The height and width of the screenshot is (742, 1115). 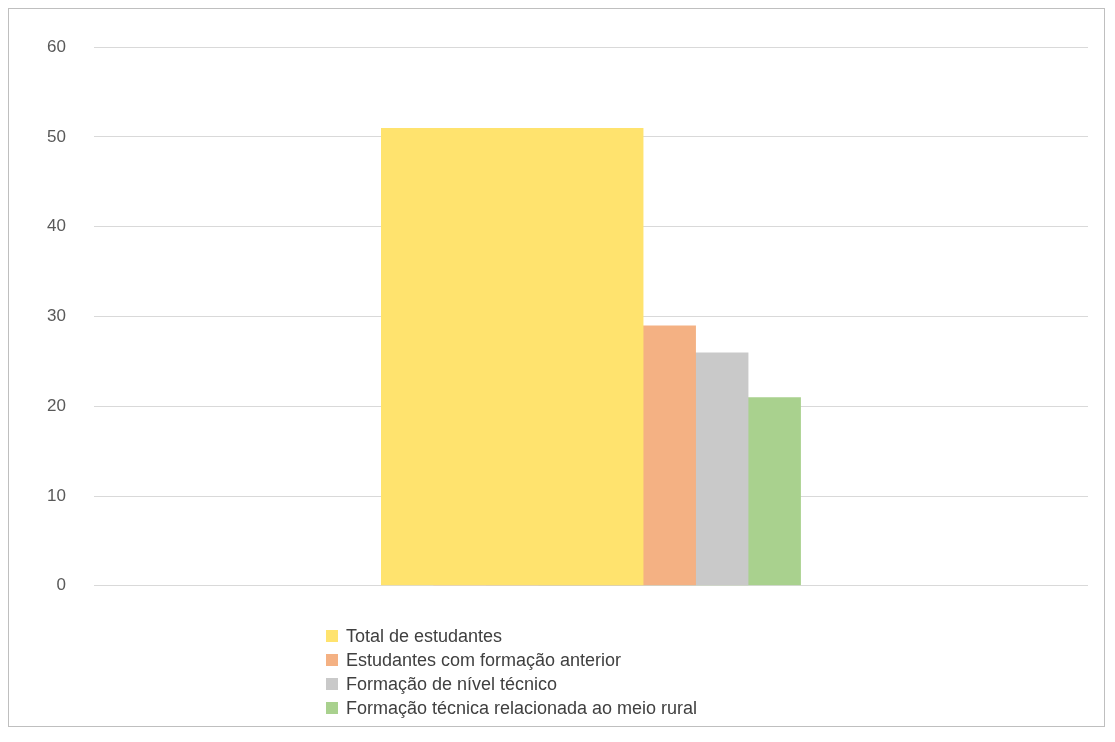 I want to click on y-tick-label: 10, so click(x=56, y=495).